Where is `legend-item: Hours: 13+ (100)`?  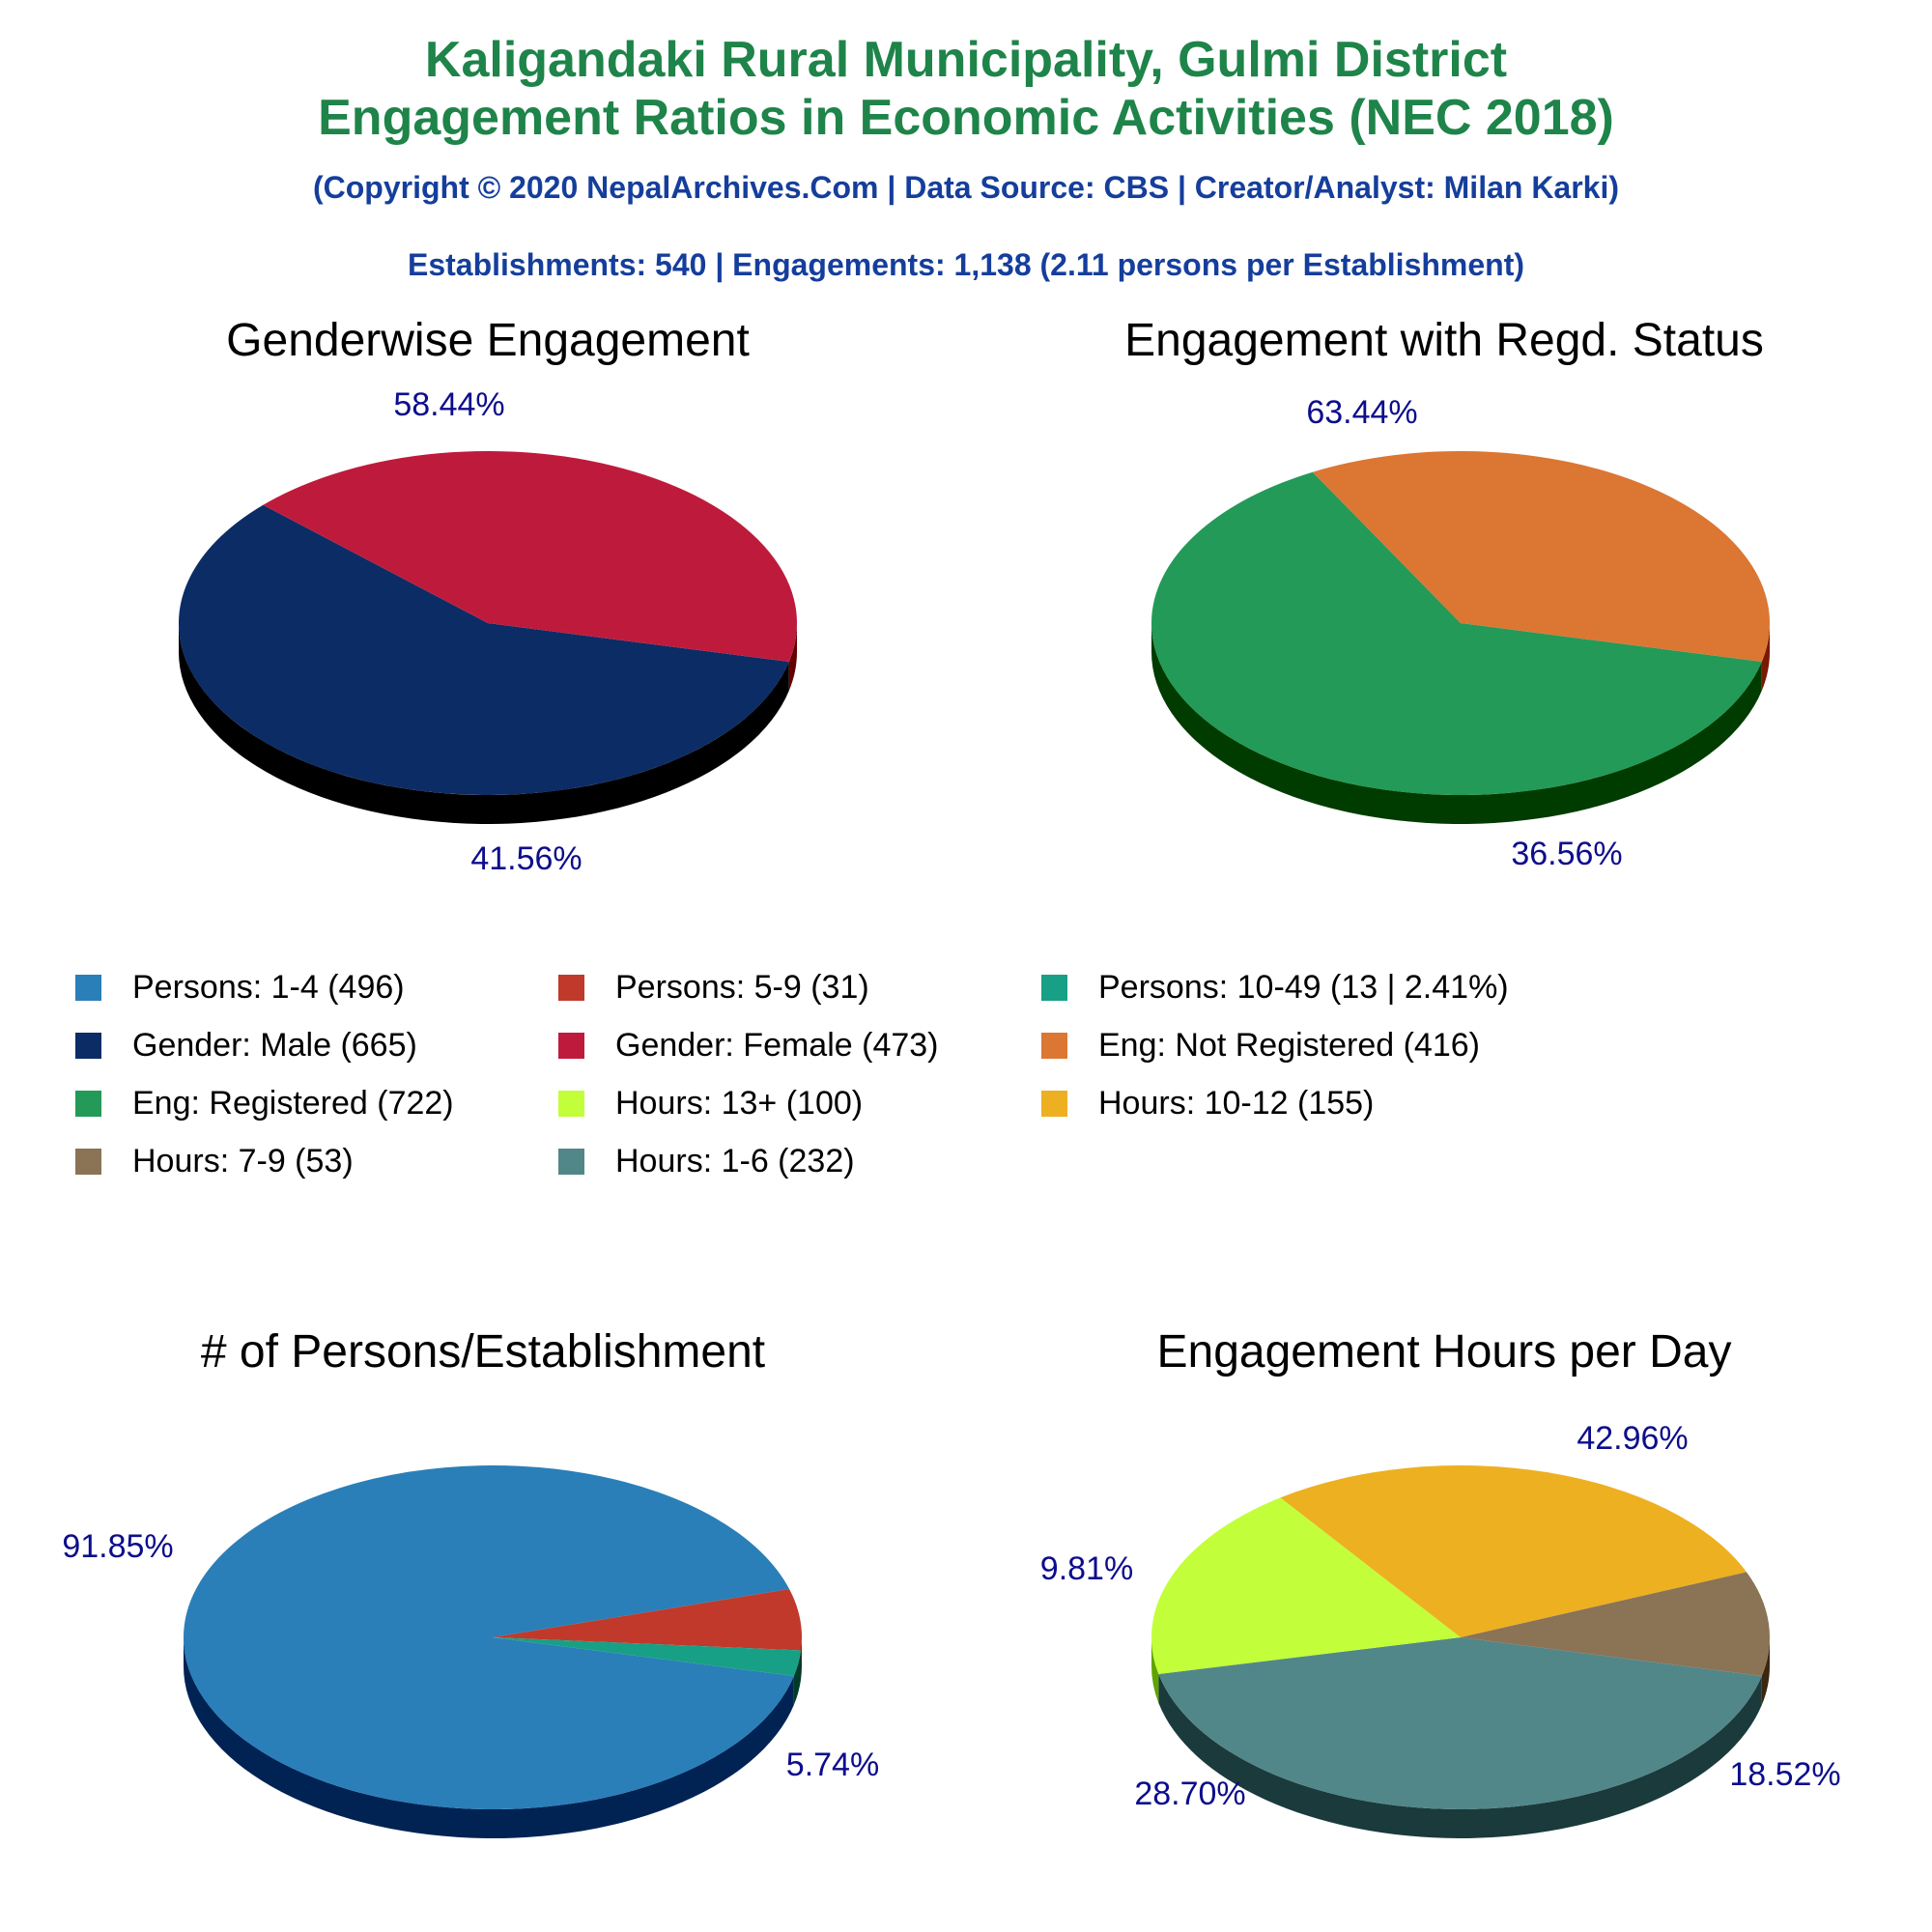 legend-item: Hours: 13+ (100) is located at coordinates (710, 1103).